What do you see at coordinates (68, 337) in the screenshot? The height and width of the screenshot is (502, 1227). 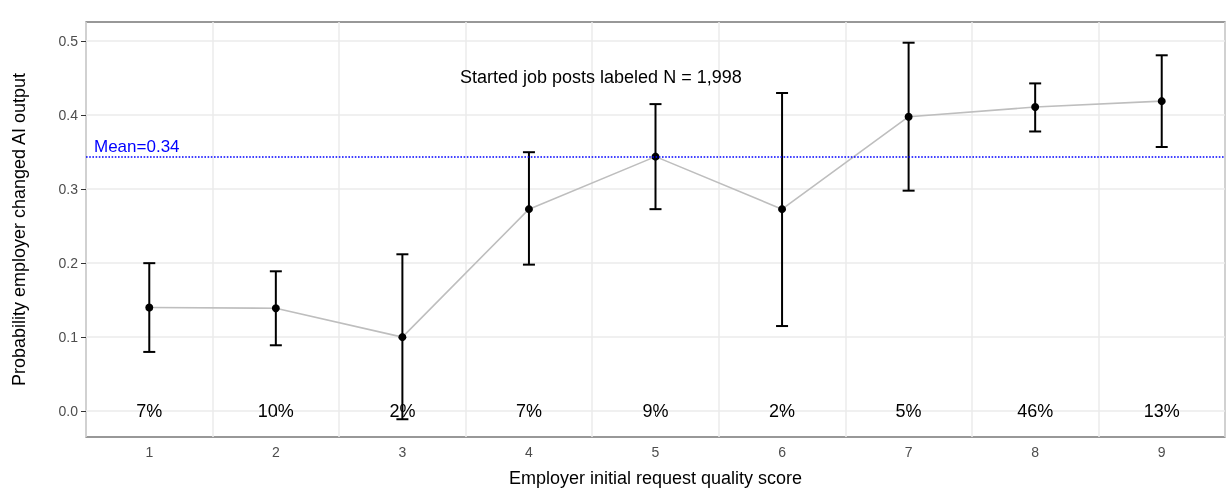 I see `y-tick-label: 0.1` at bounding box center [68, 337].